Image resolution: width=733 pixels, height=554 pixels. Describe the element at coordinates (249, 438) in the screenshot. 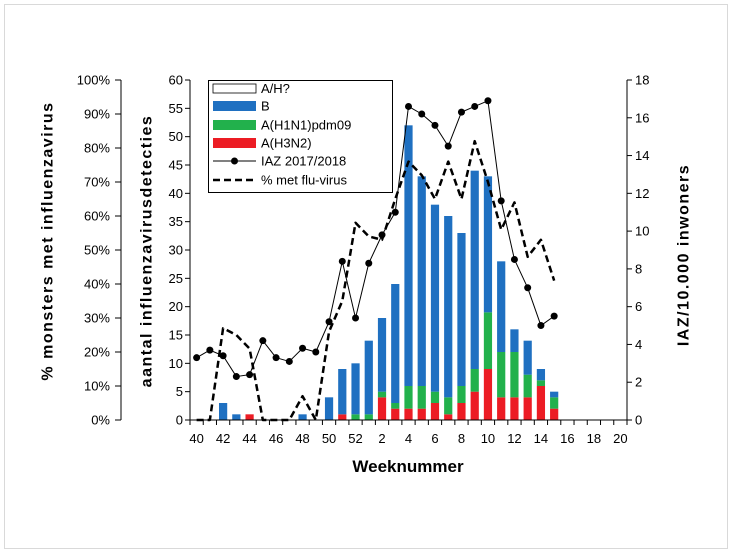

I see `x-tick-label: 44` at that location.